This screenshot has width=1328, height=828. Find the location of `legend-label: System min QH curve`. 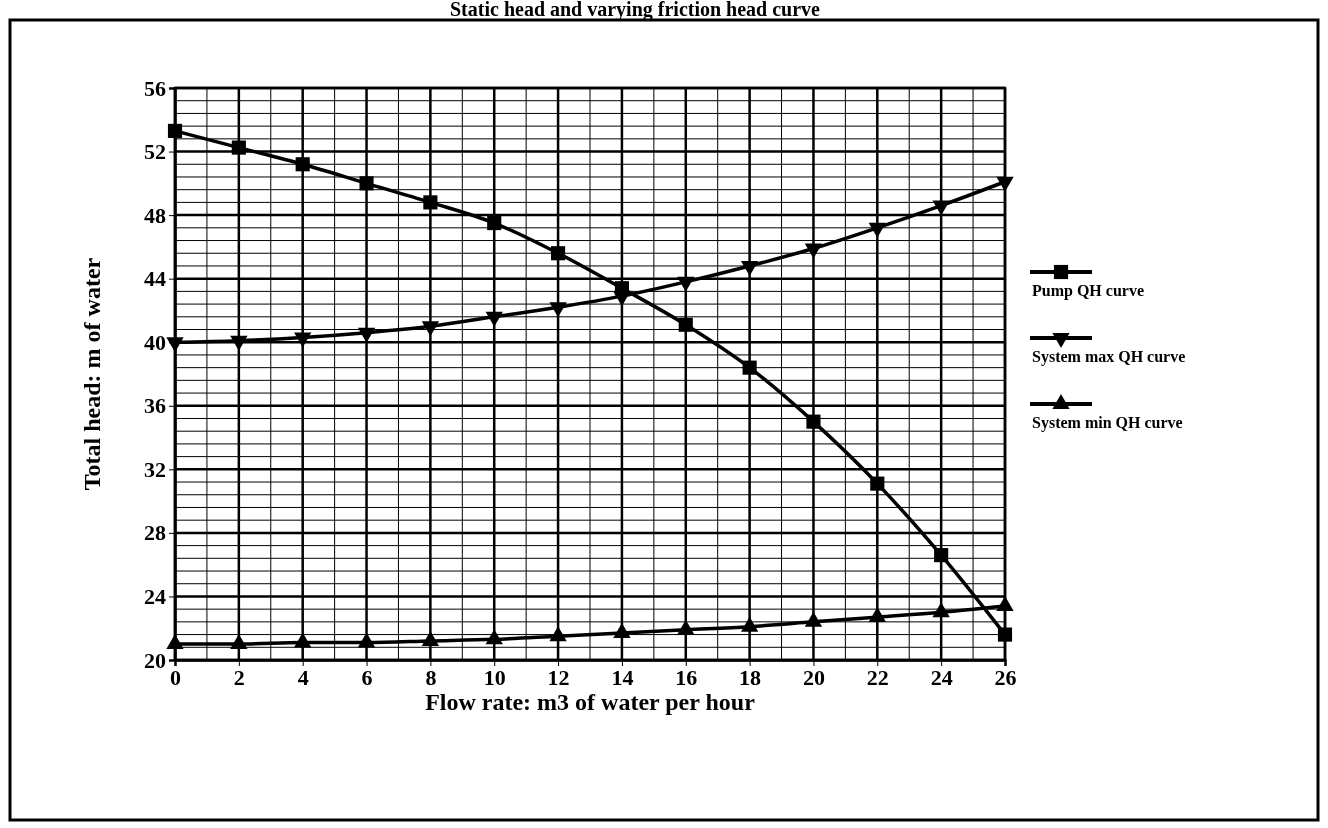

legend-label: System min QH curve is located at coordinates (1107, 423).